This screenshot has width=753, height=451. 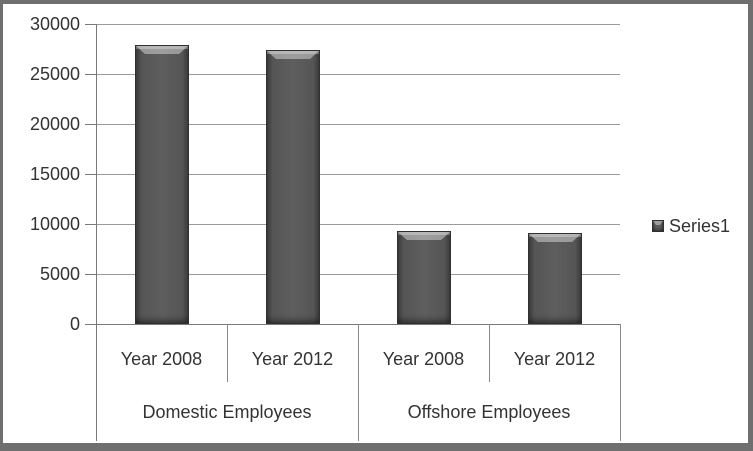 I want to click on bar-domestic-employees-year-2008, so click(x=162, y=184).